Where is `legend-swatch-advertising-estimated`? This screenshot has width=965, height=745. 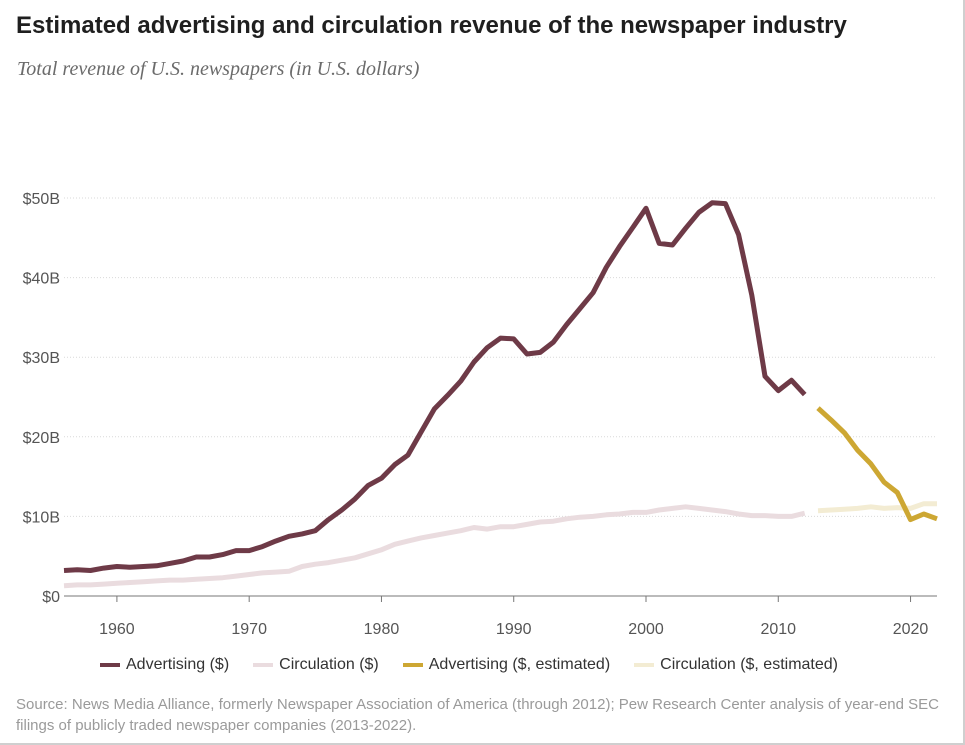
legend-swatch-advertising-estimated is located at coordinates (412, 665).